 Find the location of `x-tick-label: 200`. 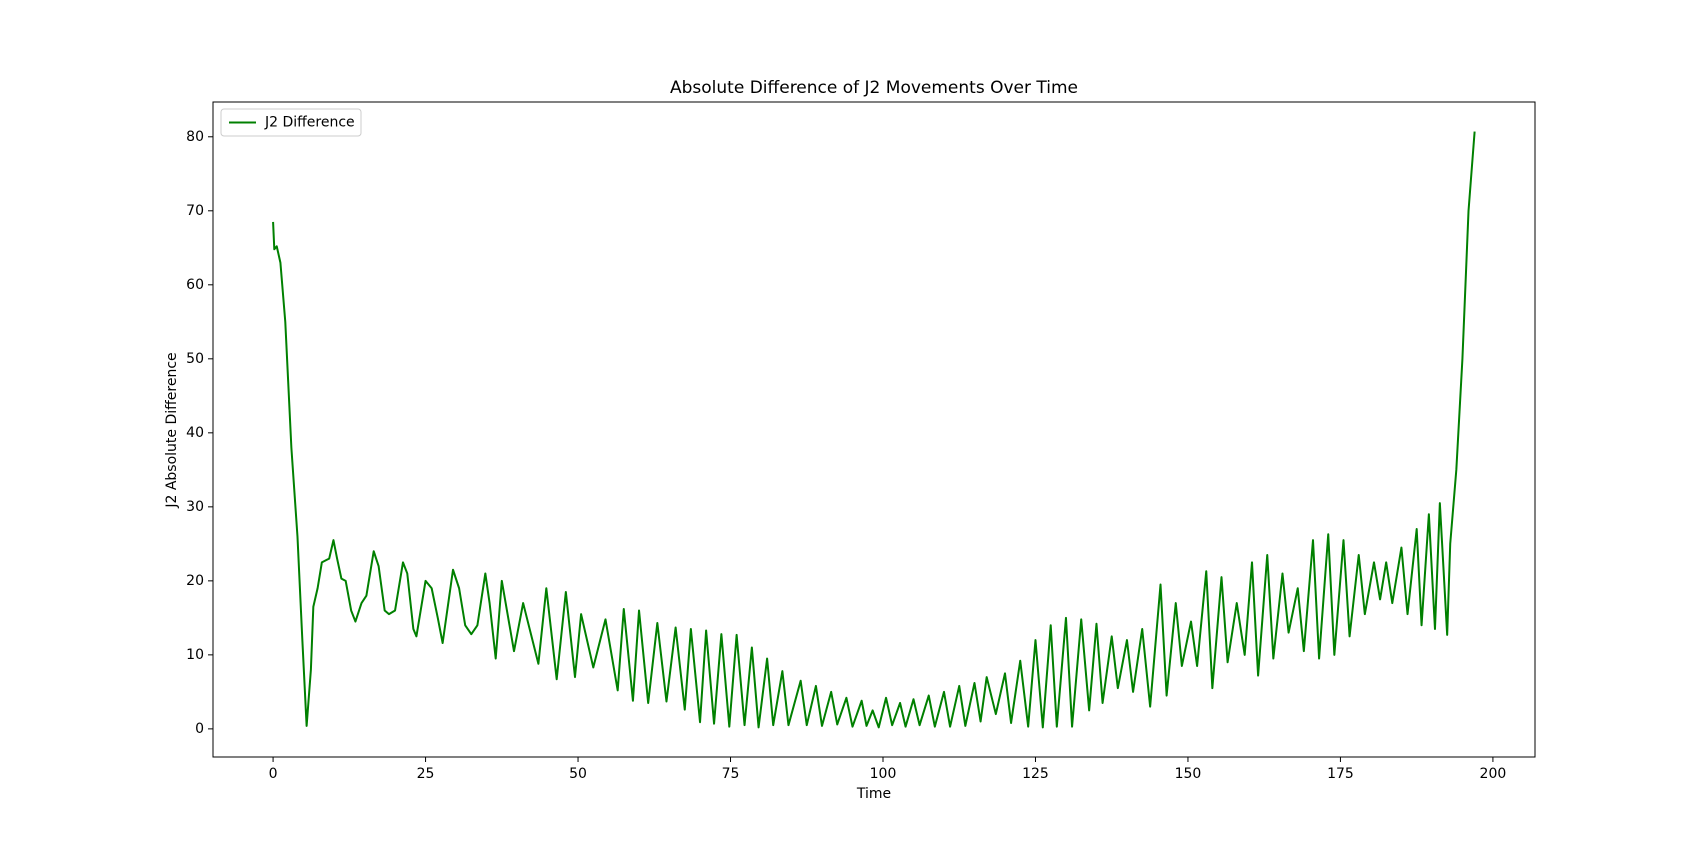

x-tick-label: 200 is located at coordinates (1493, 774).